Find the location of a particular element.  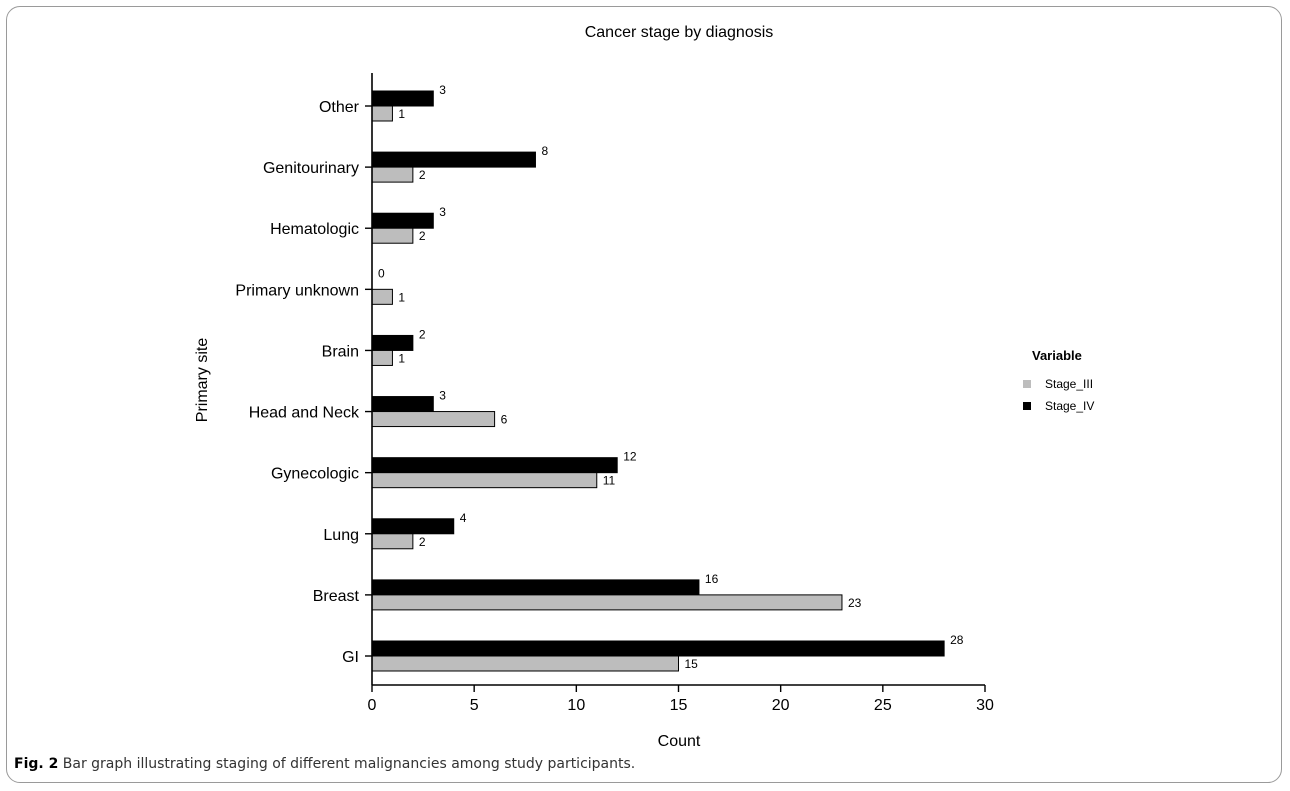

bar-stage-iii-lung is located at coordinates (392, 541).